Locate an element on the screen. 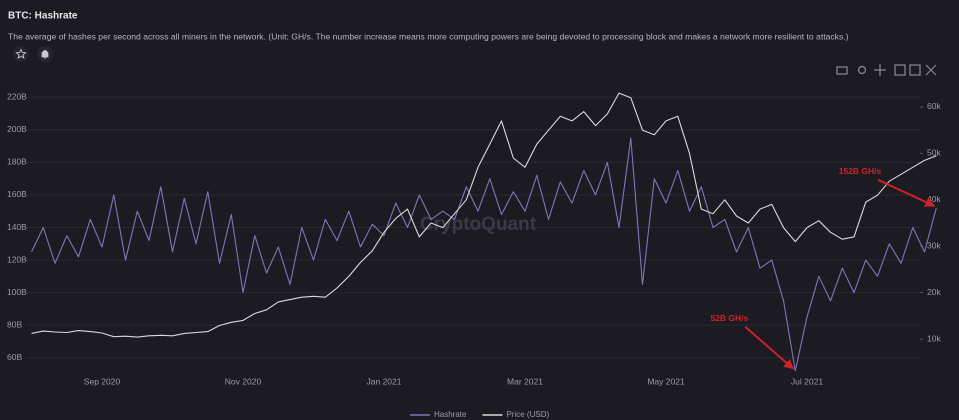 The width and height of the screenshot is (959, 420). bell-button is located at coordinates (45, 54).